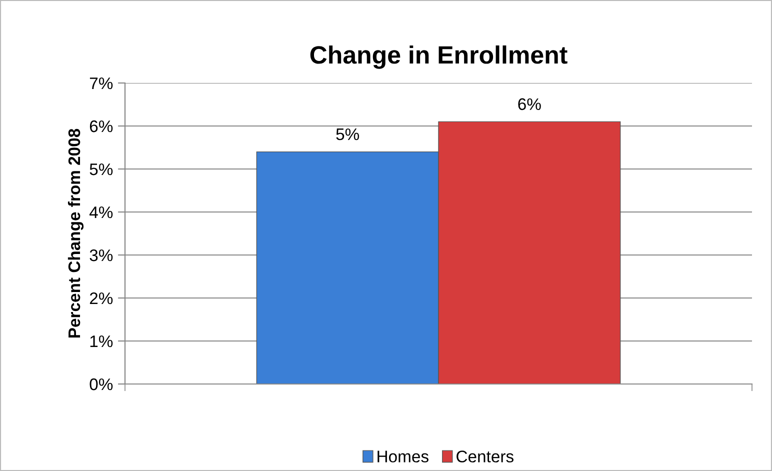 The image size is (772, 471). Describe the element at coordinates (101, 83) in the screenshot. I see `y-tick-label: 7%` at that location.